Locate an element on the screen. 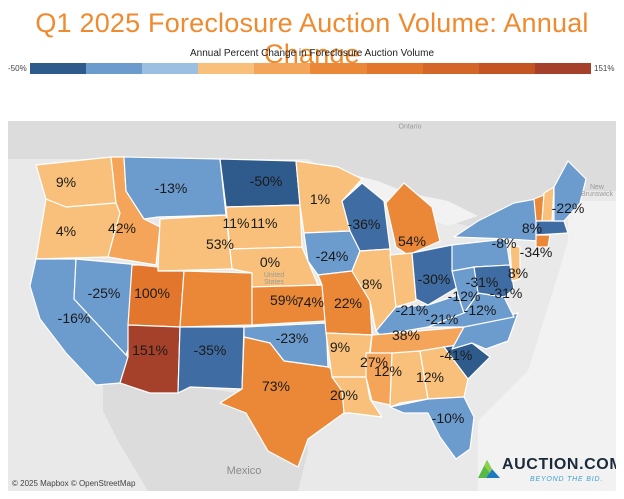  state-fl is located at coordinates (432, 428).